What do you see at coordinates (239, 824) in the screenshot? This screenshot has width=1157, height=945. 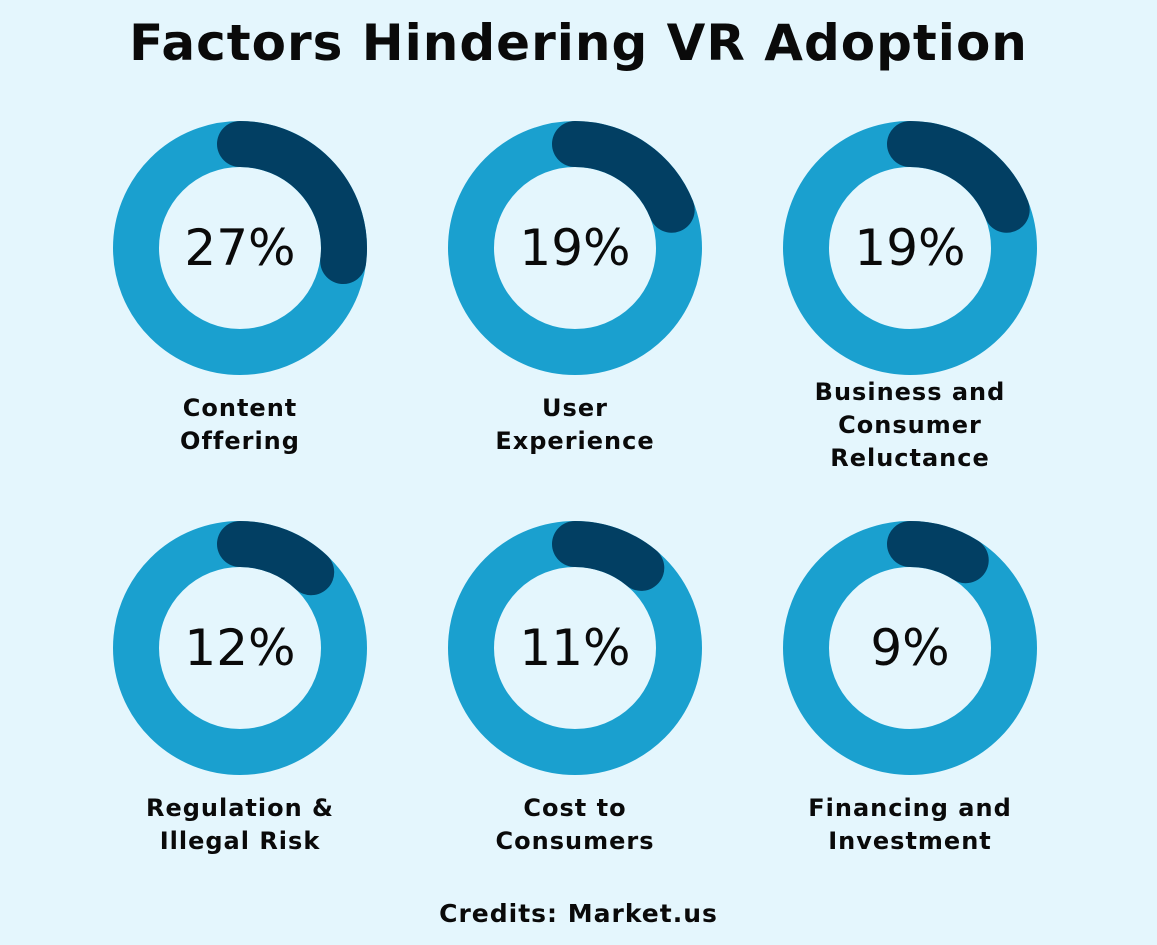 I see `category-label: Regulation & Illegal Risk` at bounding box center [239, 824].